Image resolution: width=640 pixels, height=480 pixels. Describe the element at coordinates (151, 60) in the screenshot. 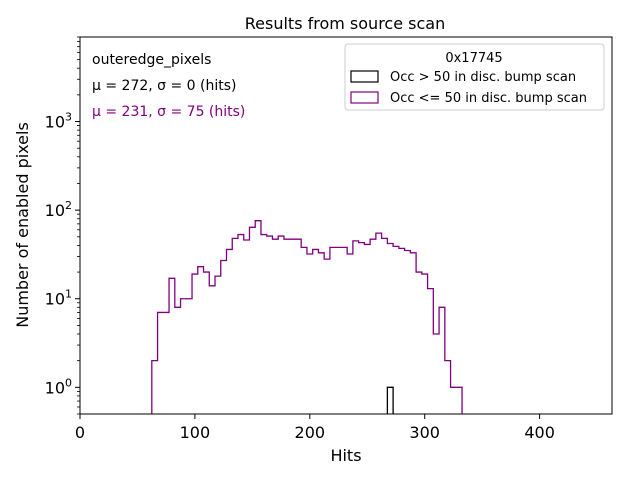

I see `annotation-region-name: outeredge_pixels` at that location.